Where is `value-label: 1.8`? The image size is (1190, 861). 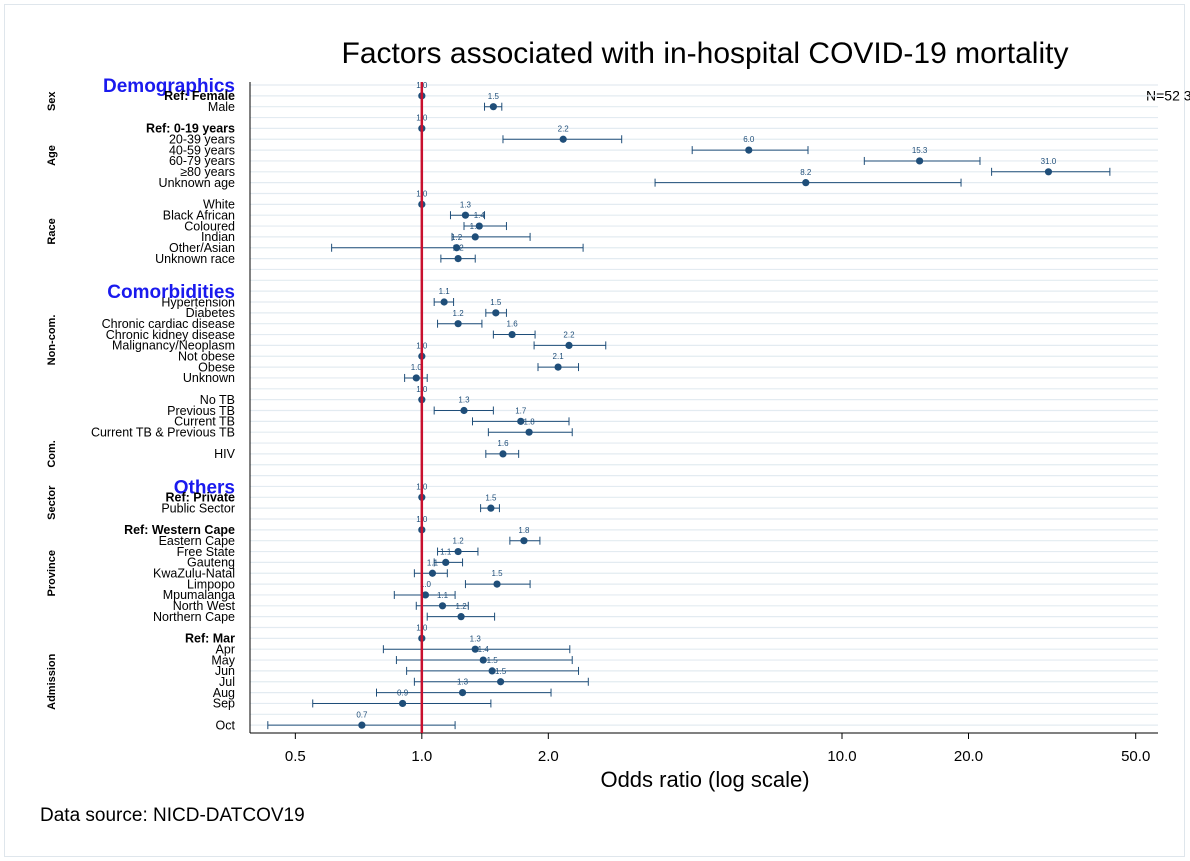
value-label: 1.8 is located at coordinates (530, 421).